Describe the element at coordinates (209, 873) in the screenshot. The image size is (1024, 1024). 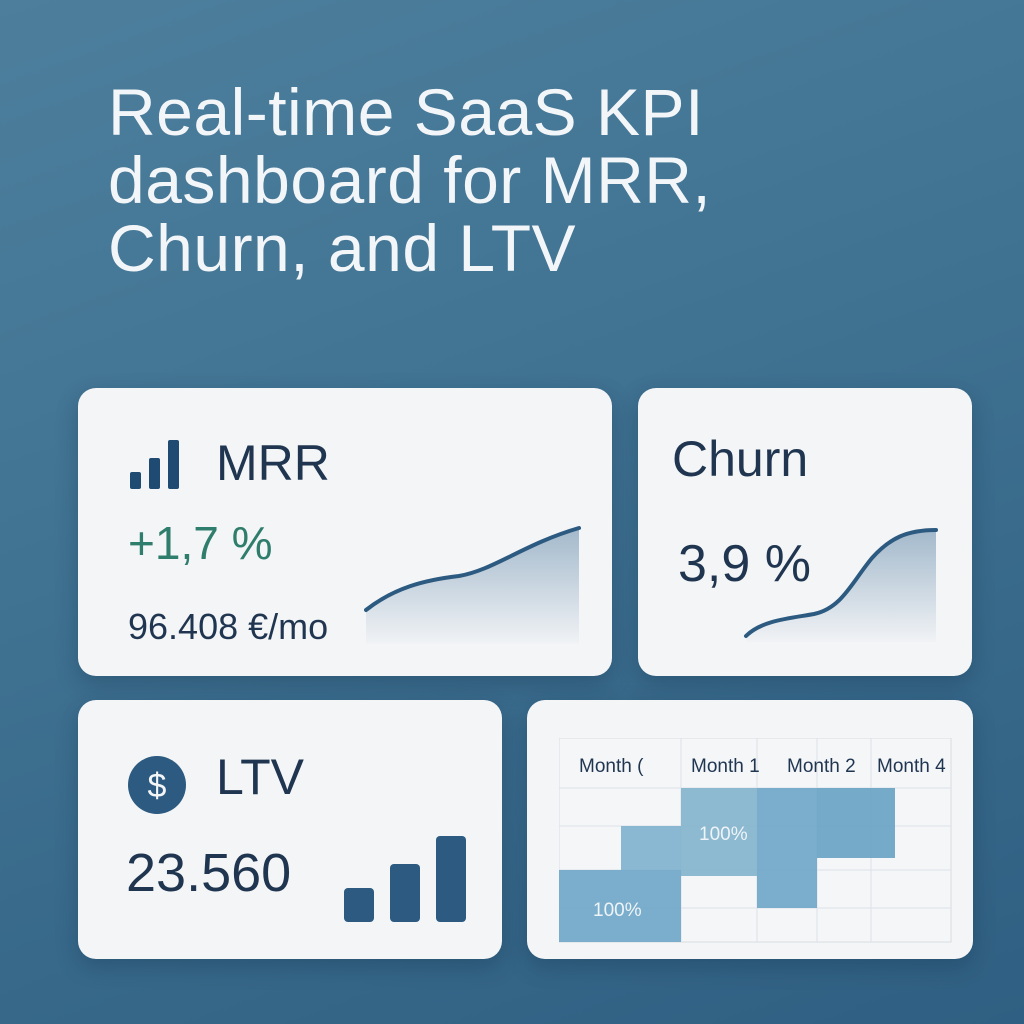
I see `ltv-value: 23.560` at that location.